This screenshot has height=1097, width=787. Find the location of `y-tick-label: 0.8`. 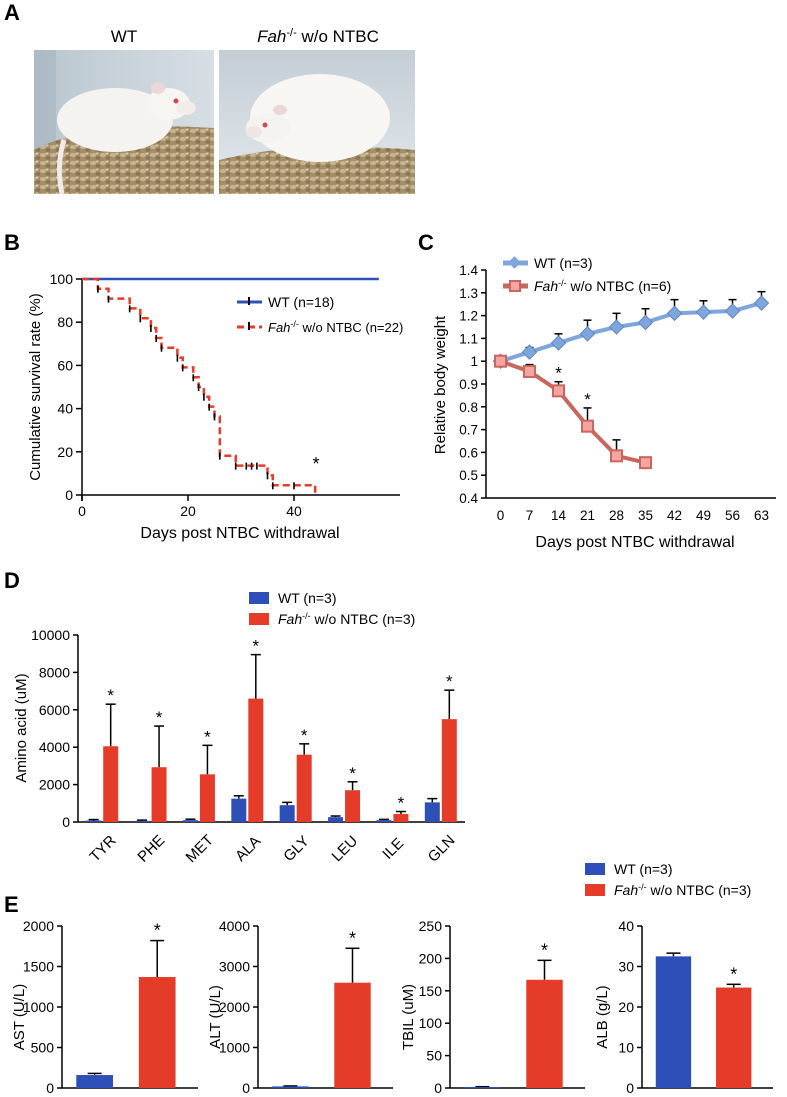

y-tick-label: 0.8 is located at coordinates (468, 407).